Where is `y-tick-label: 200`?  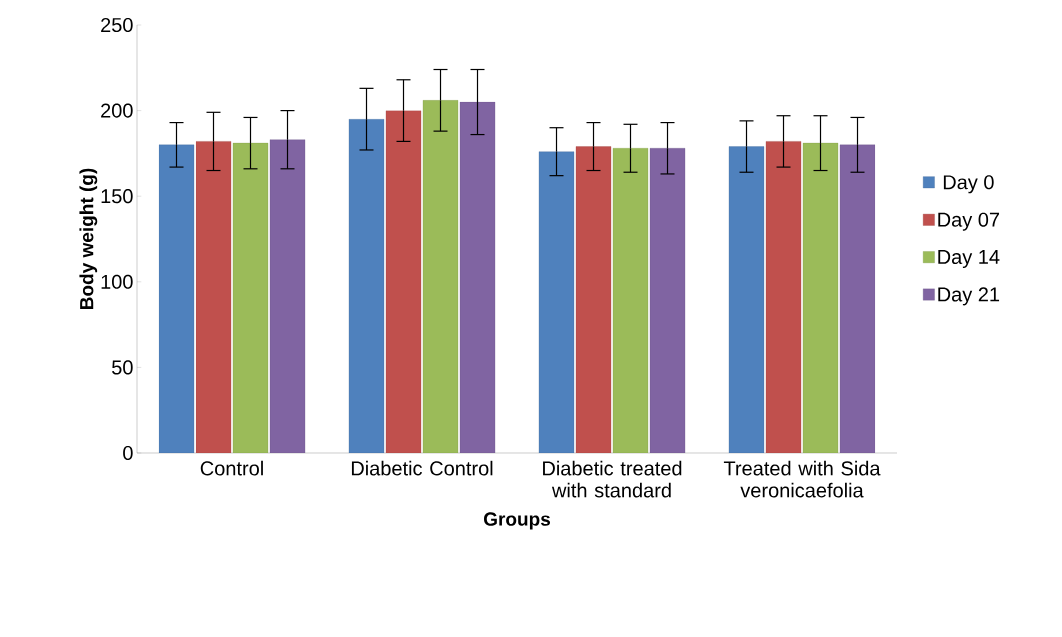 y-tick-label: 200 is located at coordinates (117, 110).